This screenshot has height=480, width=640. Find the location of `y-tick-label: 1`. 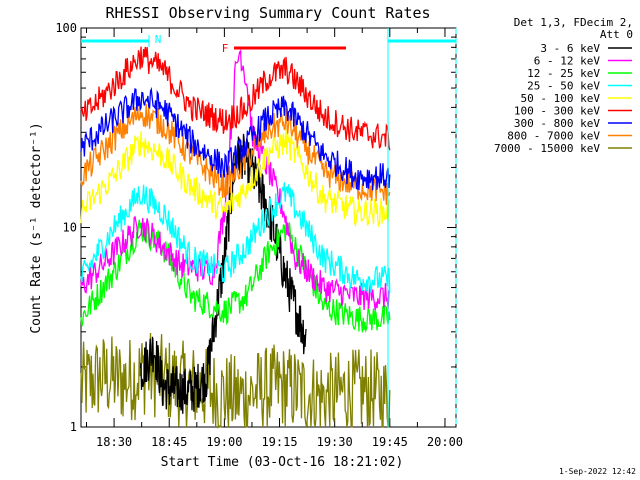

y-tick-label: 1 is located at coordinates (73, 427).